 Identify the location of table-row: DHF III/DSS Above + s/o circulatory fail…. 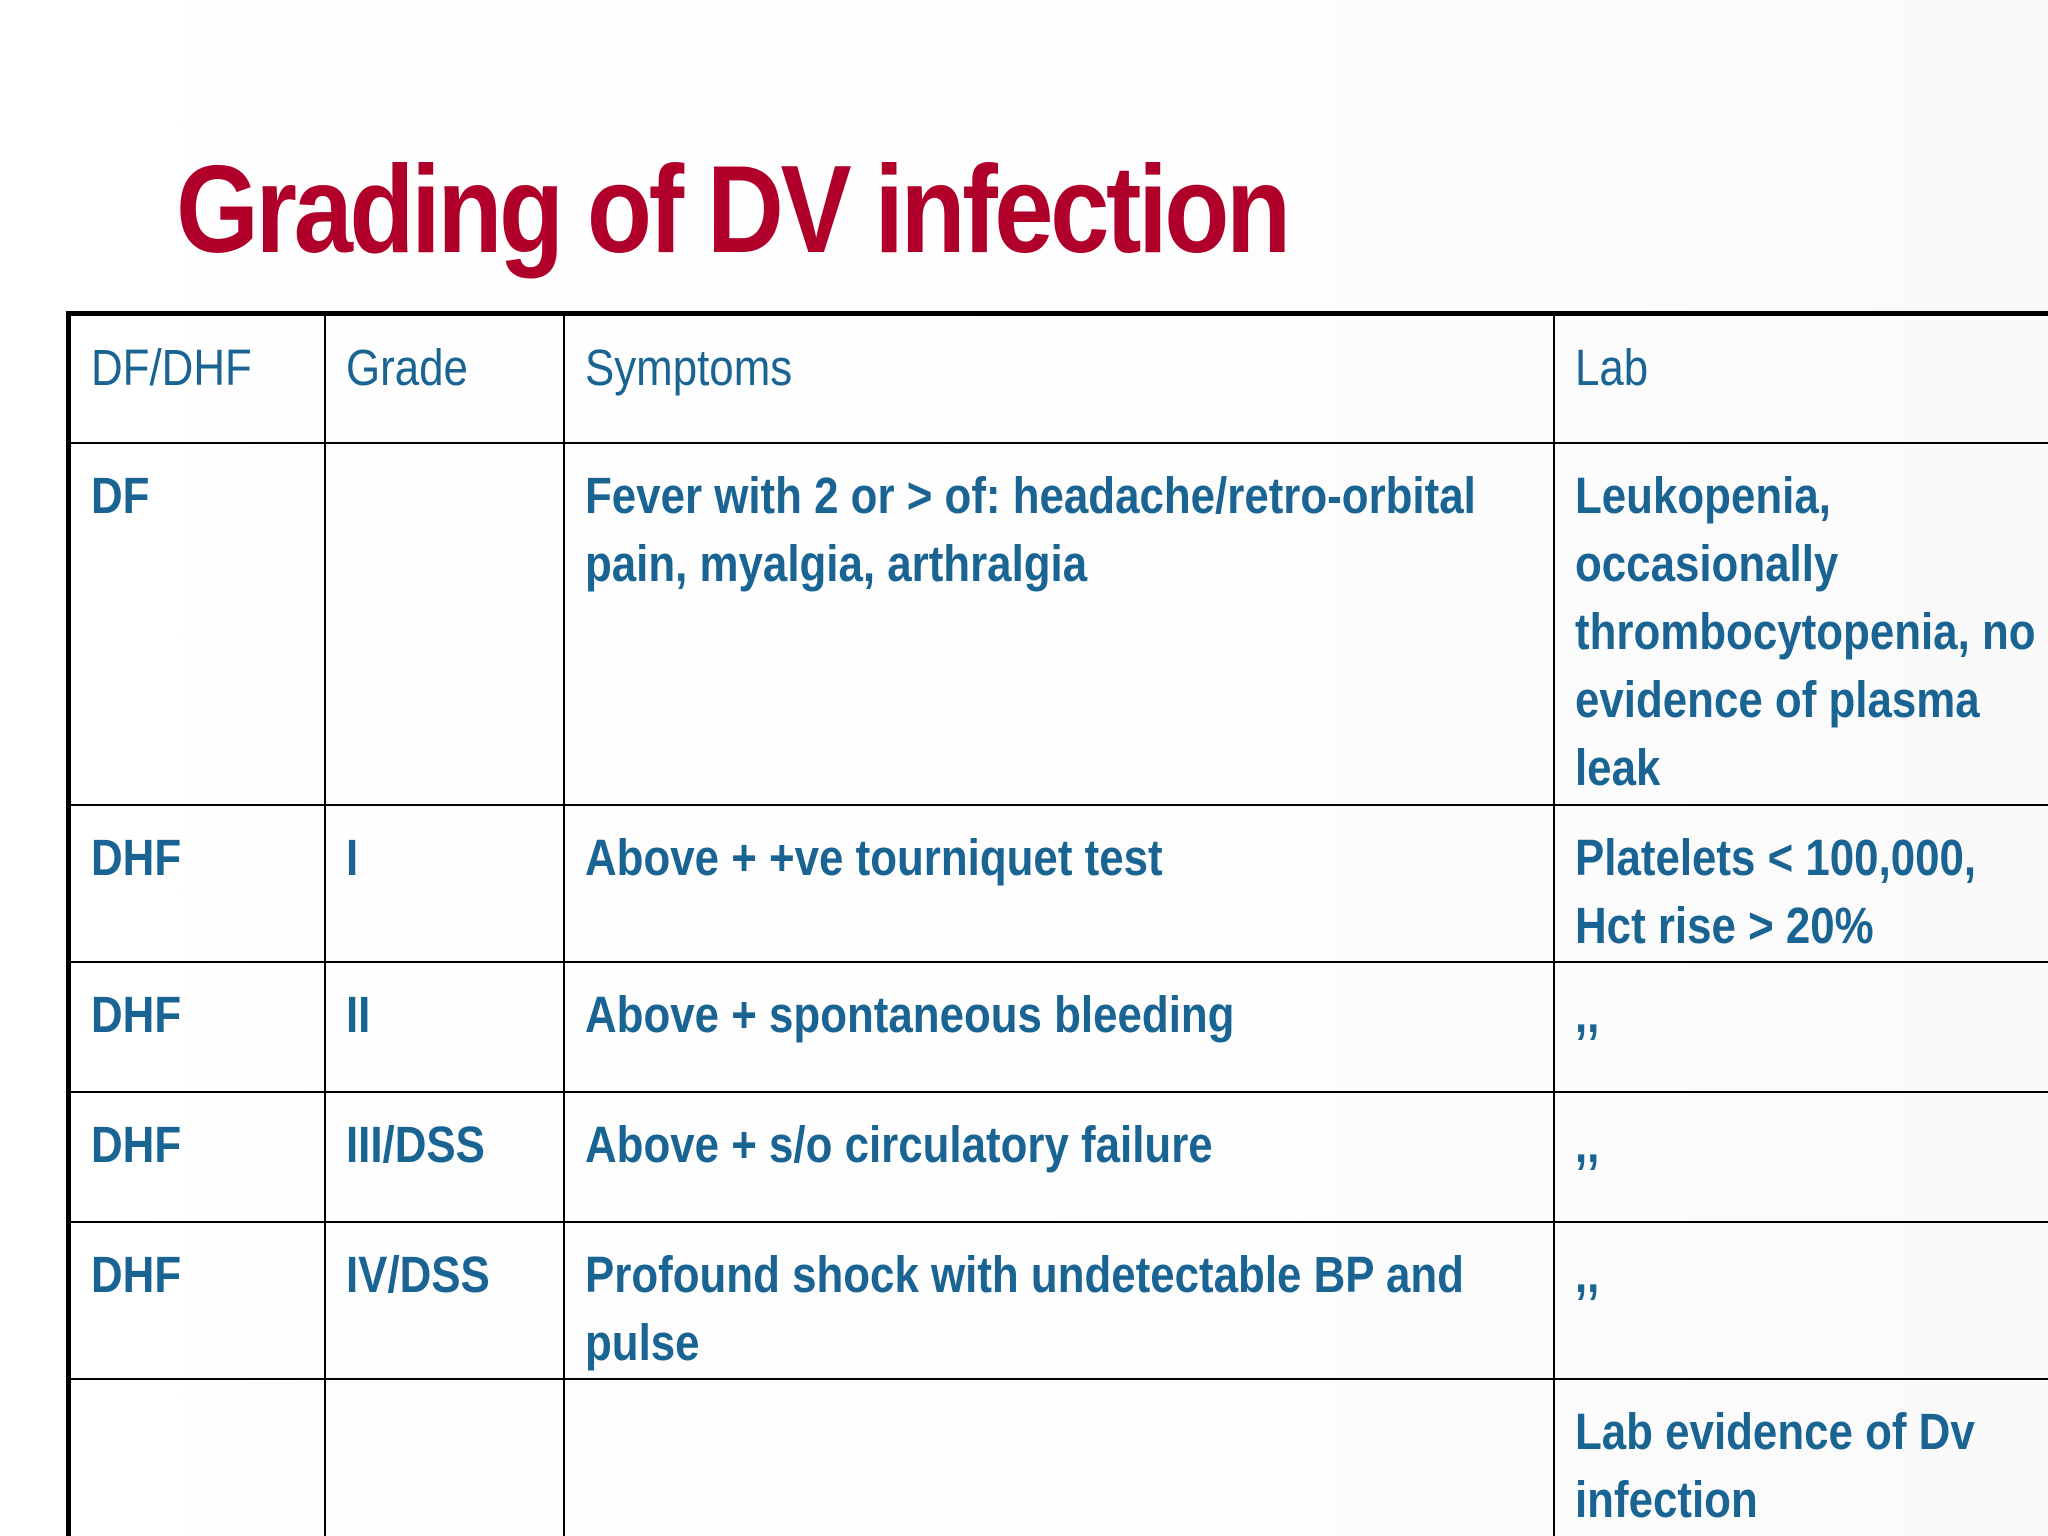
(1057, 1156).